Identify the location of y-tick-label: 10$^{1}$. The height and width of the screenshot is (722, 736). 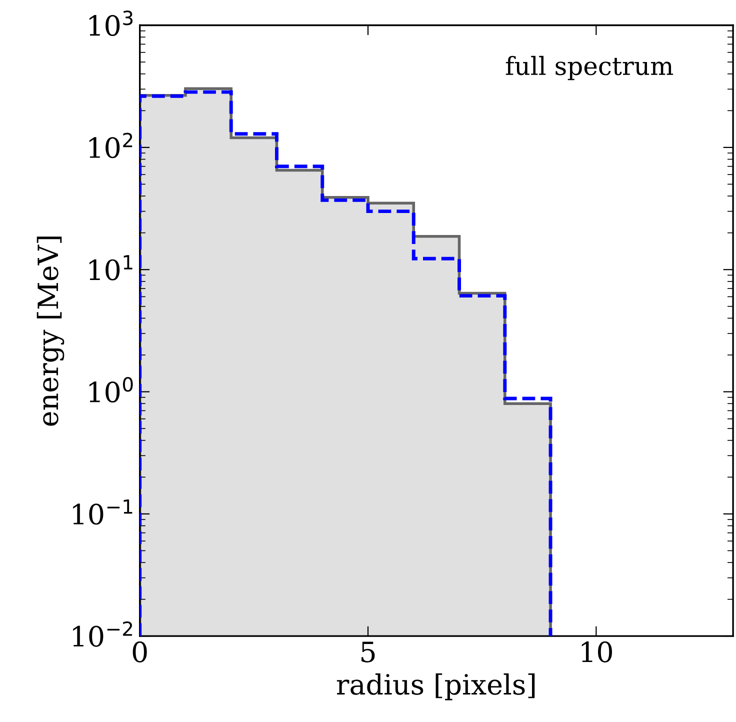
(110, 267).